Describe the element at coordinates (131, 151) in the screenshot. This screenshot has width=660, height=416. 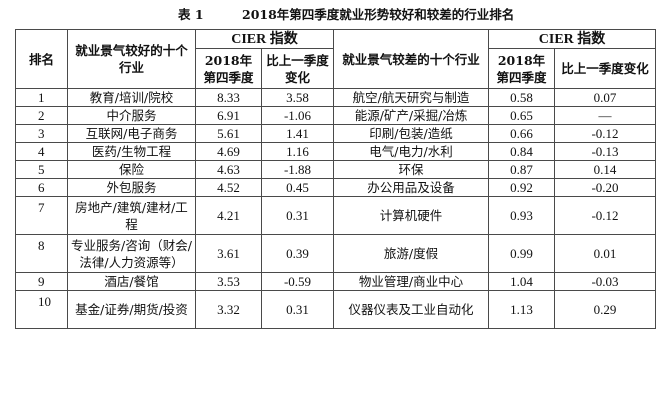
I see `good-industry-cell: 医药/生物工程` at that location.